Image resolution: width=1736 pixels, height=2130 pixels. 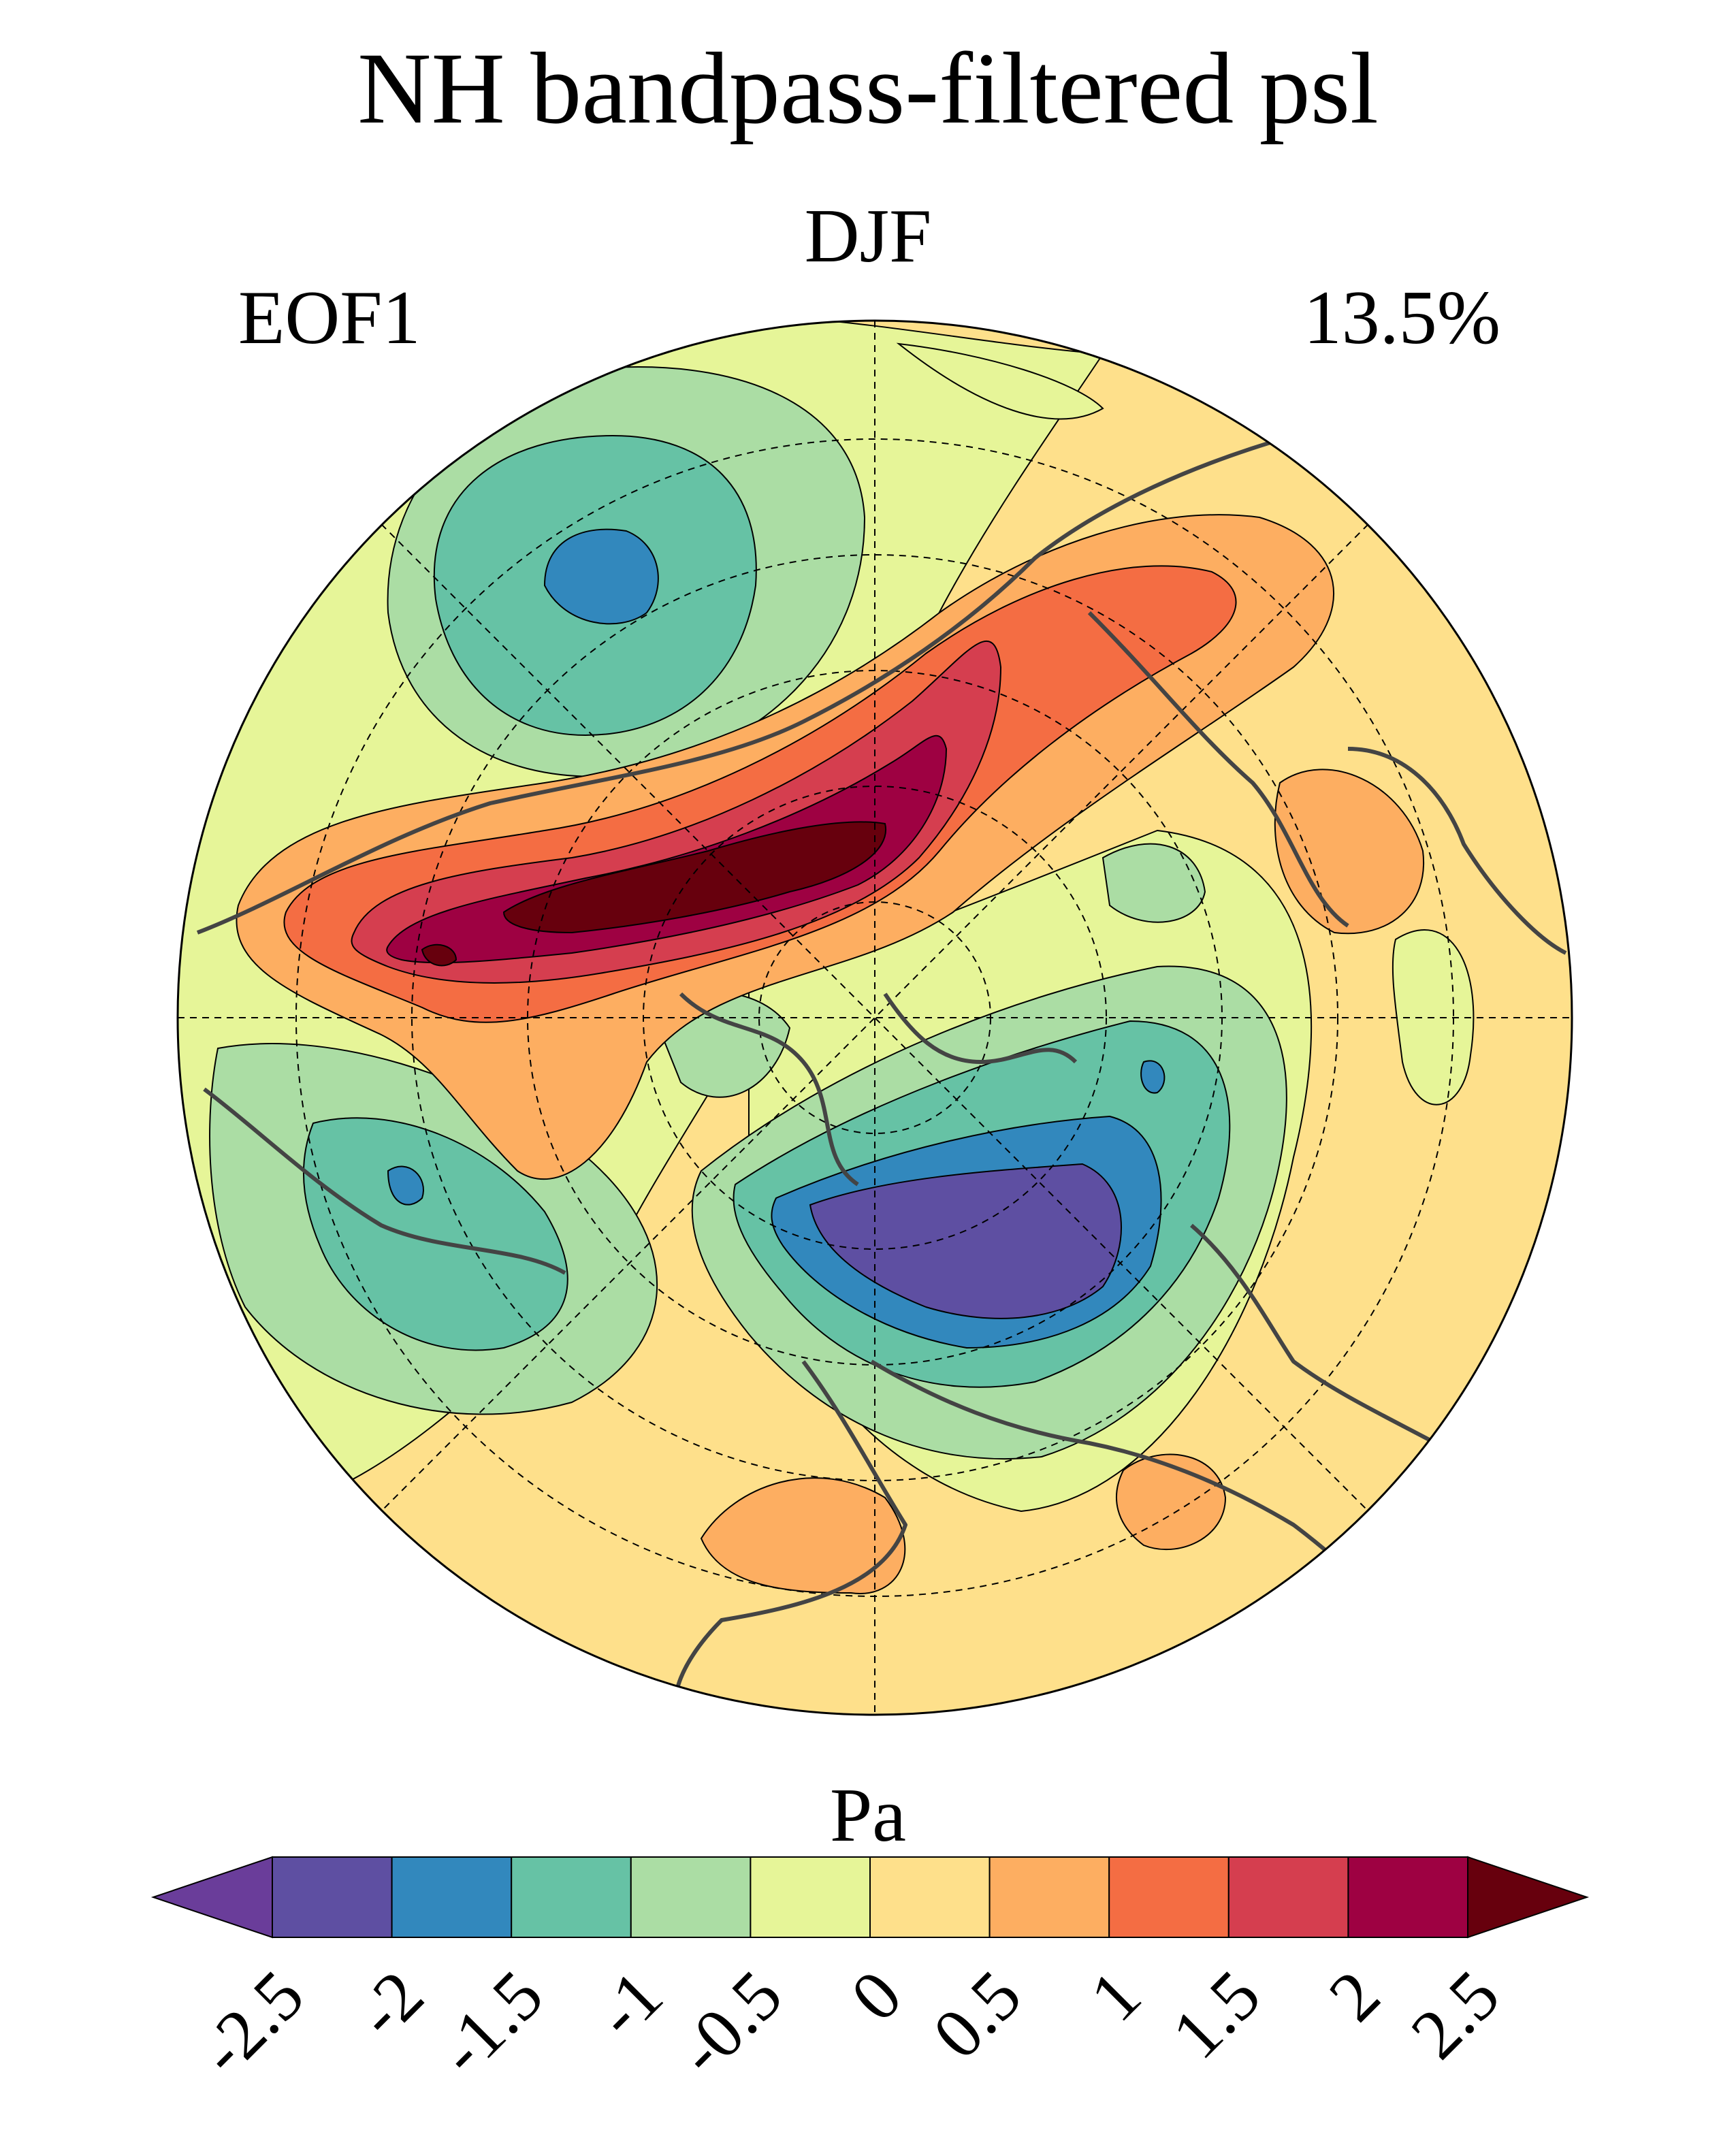 I want to click on season-label: DJF, so click(x=868, y=236).